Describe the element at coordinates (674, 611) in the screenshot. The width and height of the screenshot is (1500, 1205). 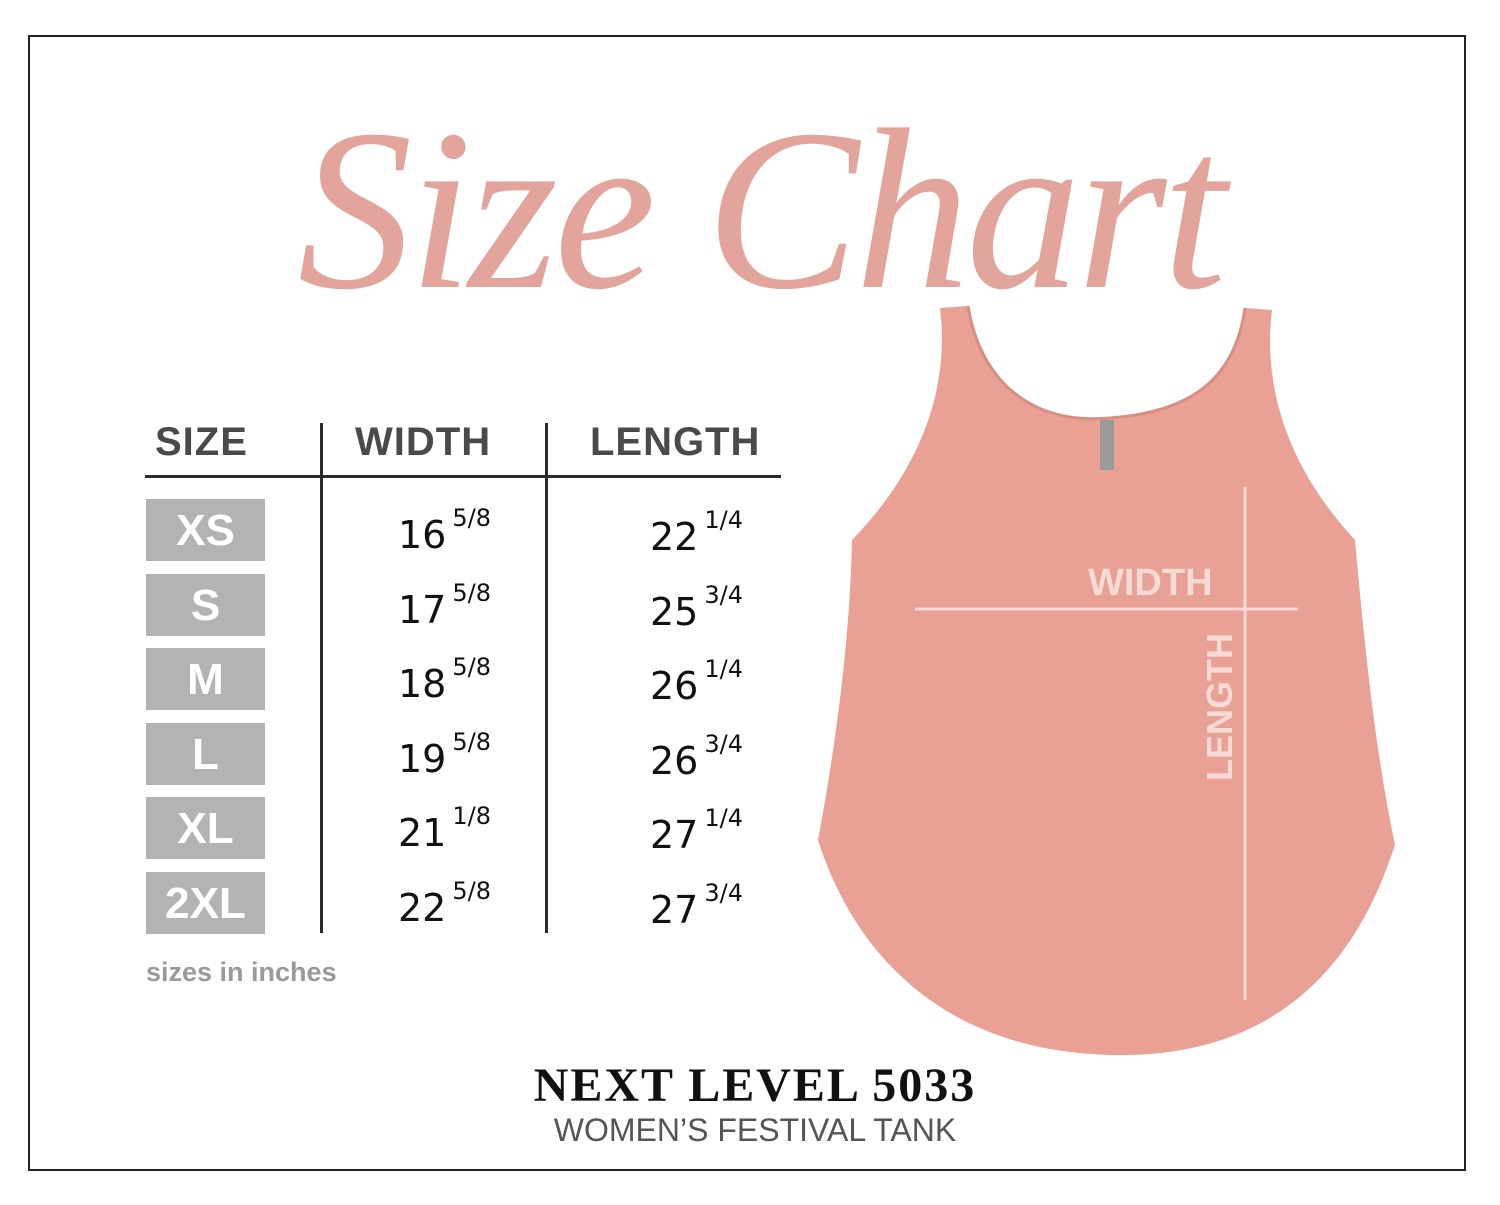
I see `length-whole: 25` at that location.